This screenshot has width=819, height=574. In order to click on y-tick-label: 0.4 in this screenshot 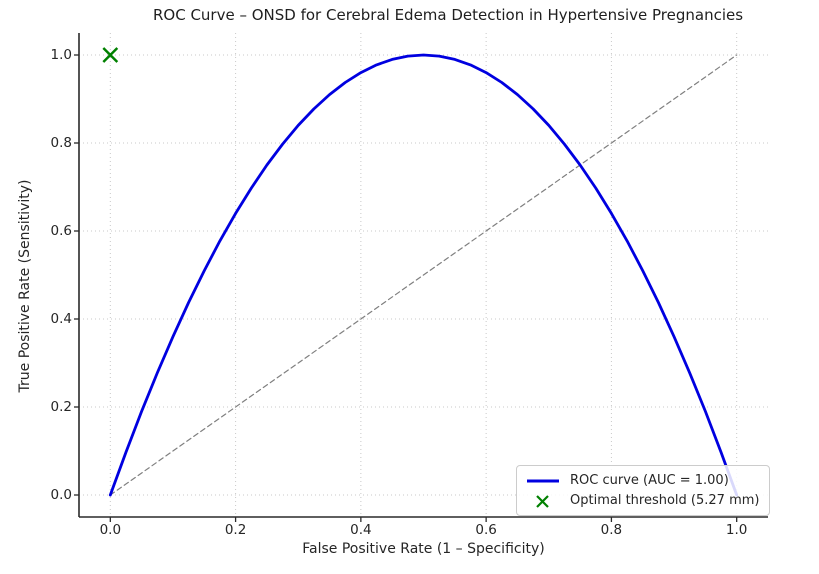, I will do `click(61, 319)`.